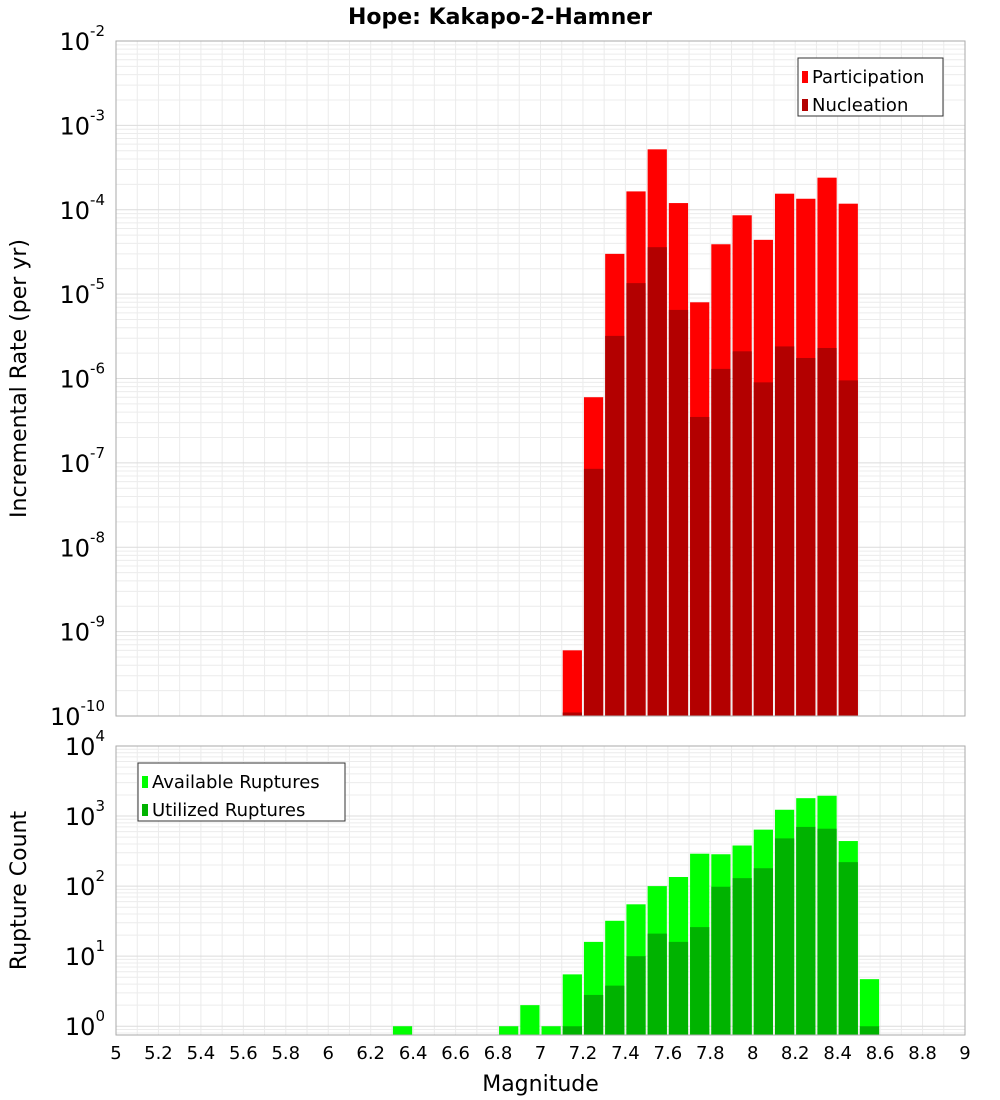  I want to click on legend-label-1: Utilized Ruptures, so click(228, 810).